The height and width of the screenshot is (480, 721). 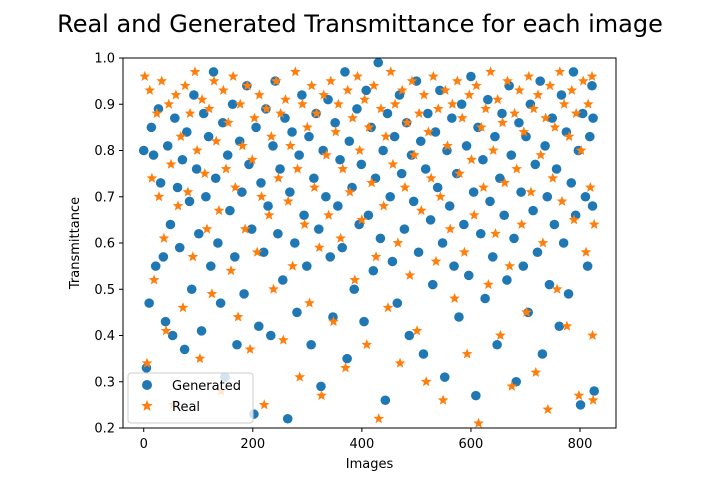 I want to click on y-tick-label: 0.5, so click(x=104, y=290).